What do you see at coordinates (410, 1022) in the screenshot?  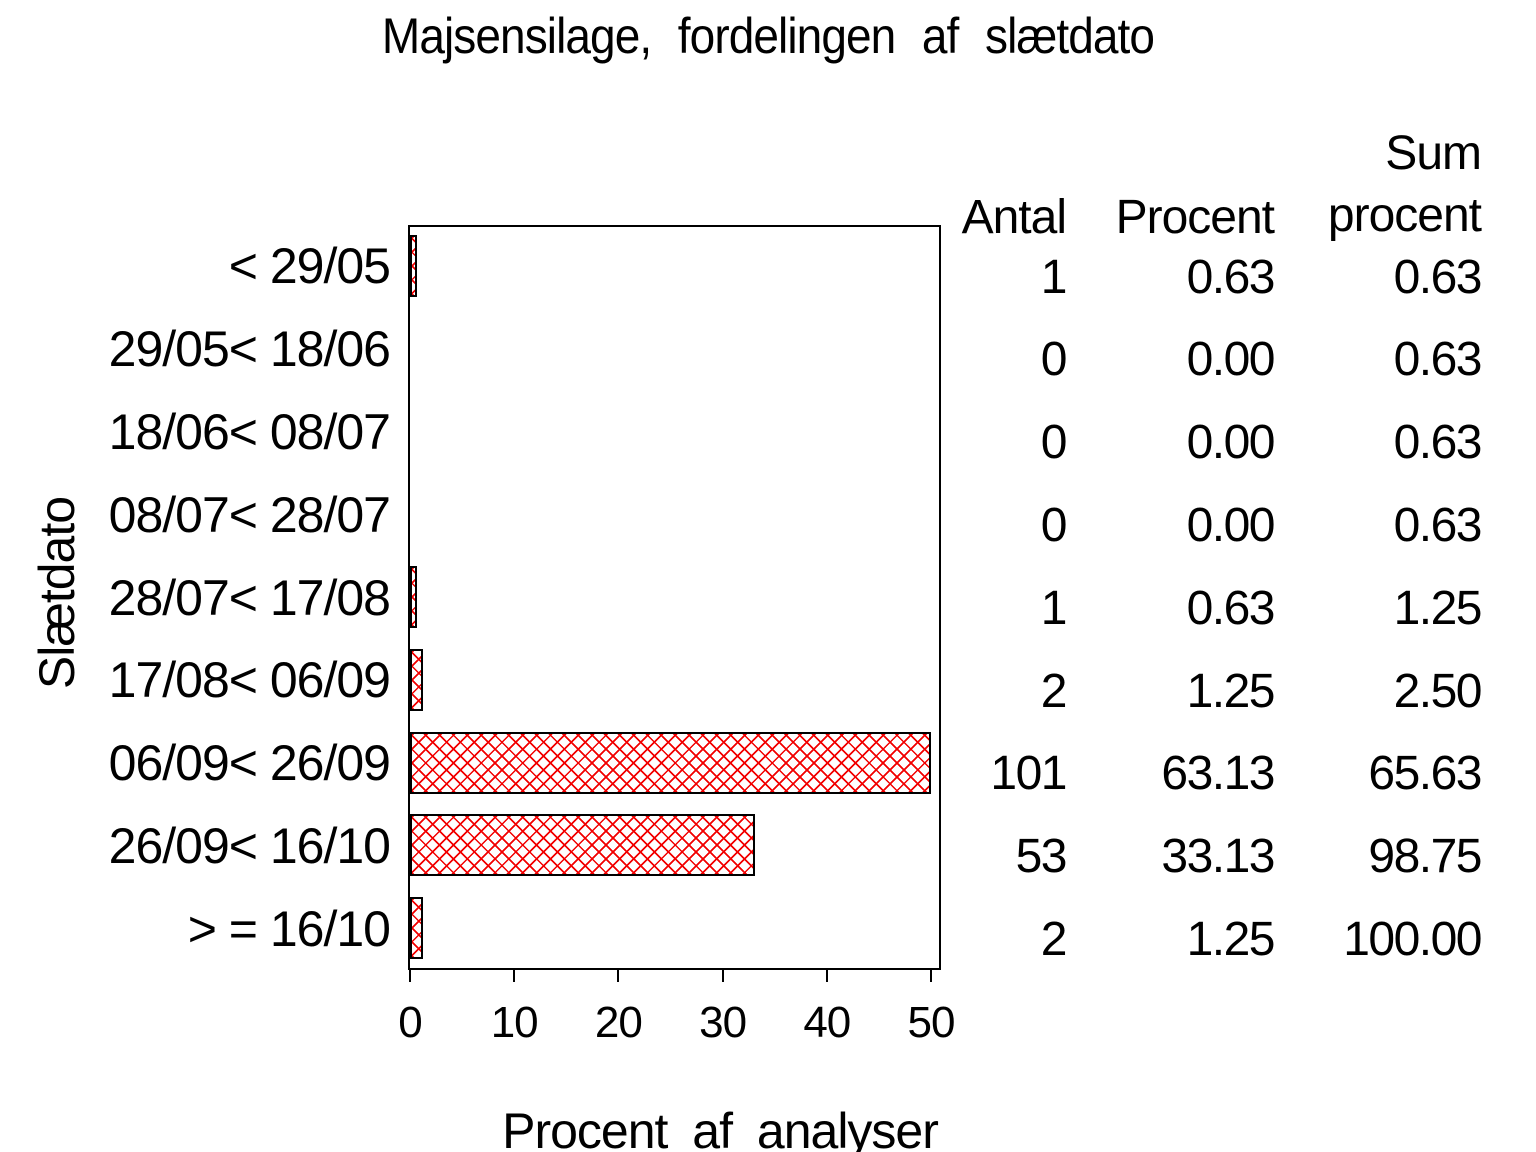 I see `x-axis-tick-label: 0` at bounding box center [410, 1022].